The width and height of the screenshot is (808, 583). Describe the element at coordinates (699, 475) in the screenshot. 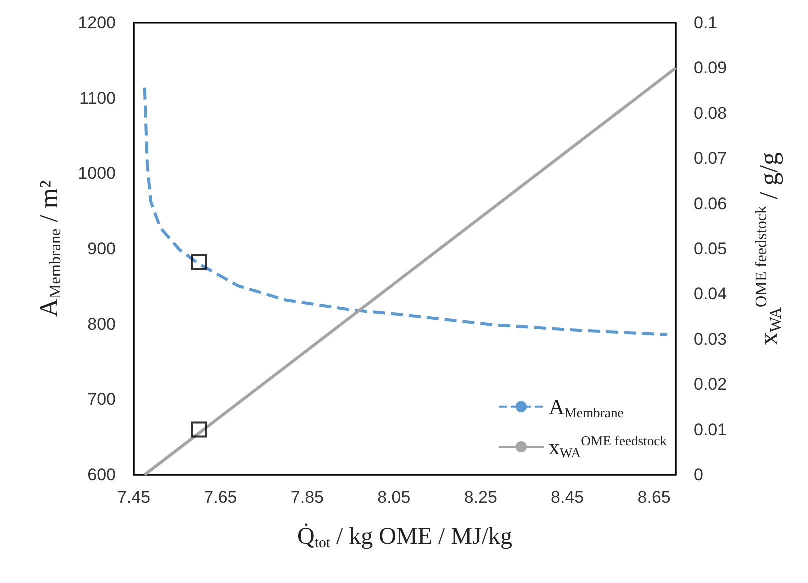

I see `y2-tick-label: 0` at that location.